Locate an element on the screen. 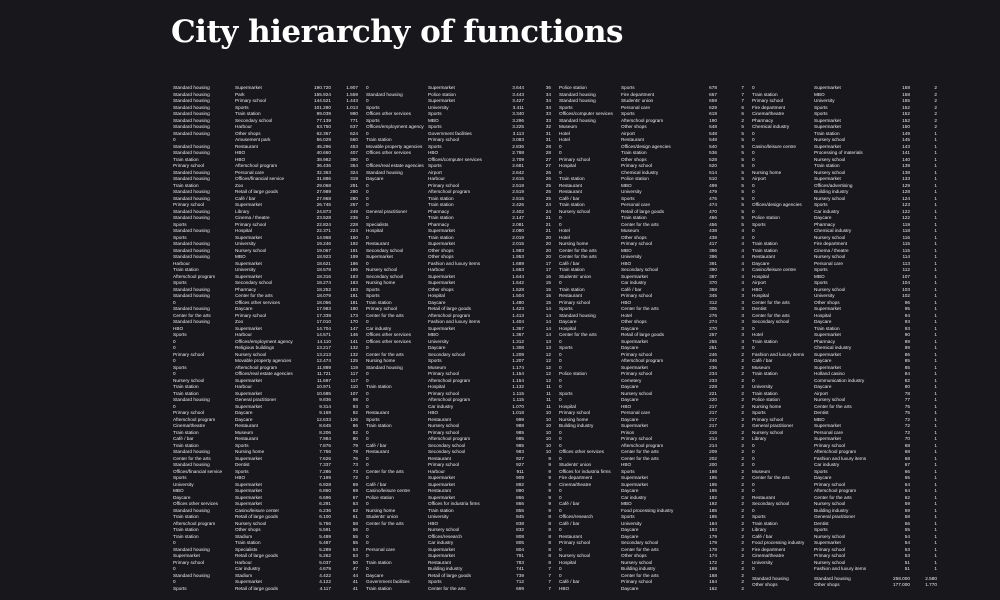 Image resolution: width=1000 pixels, height=600 pixels. cell-count: 73 is located at coordinates (355, 464).